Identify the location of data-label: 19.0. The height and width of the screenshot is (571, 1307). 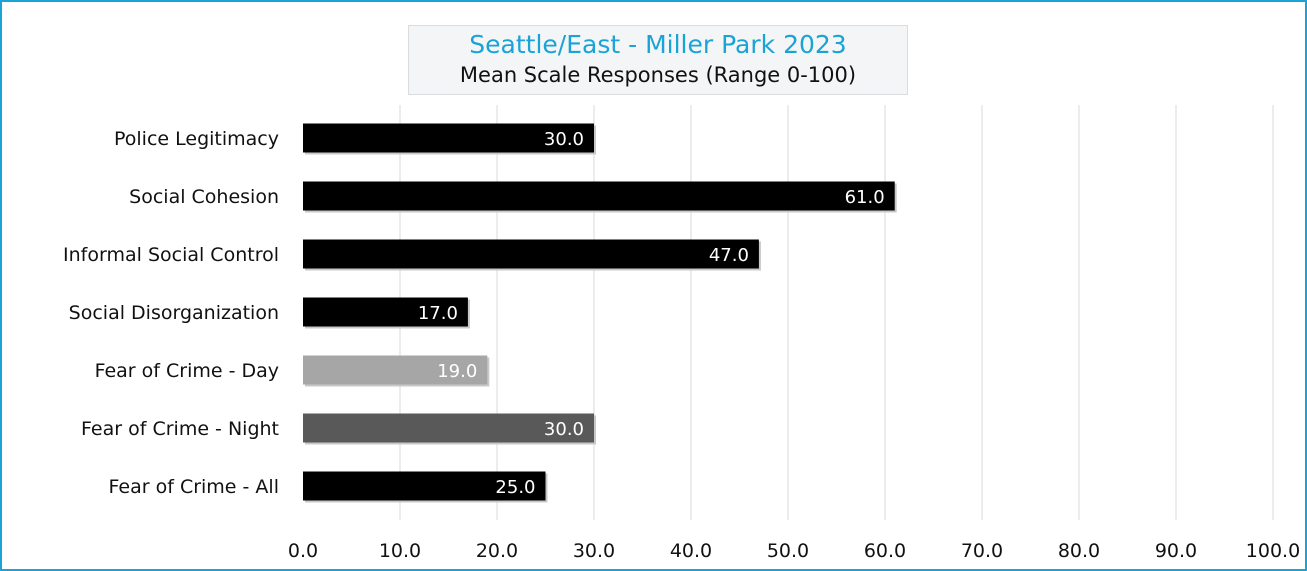
(457, 371).